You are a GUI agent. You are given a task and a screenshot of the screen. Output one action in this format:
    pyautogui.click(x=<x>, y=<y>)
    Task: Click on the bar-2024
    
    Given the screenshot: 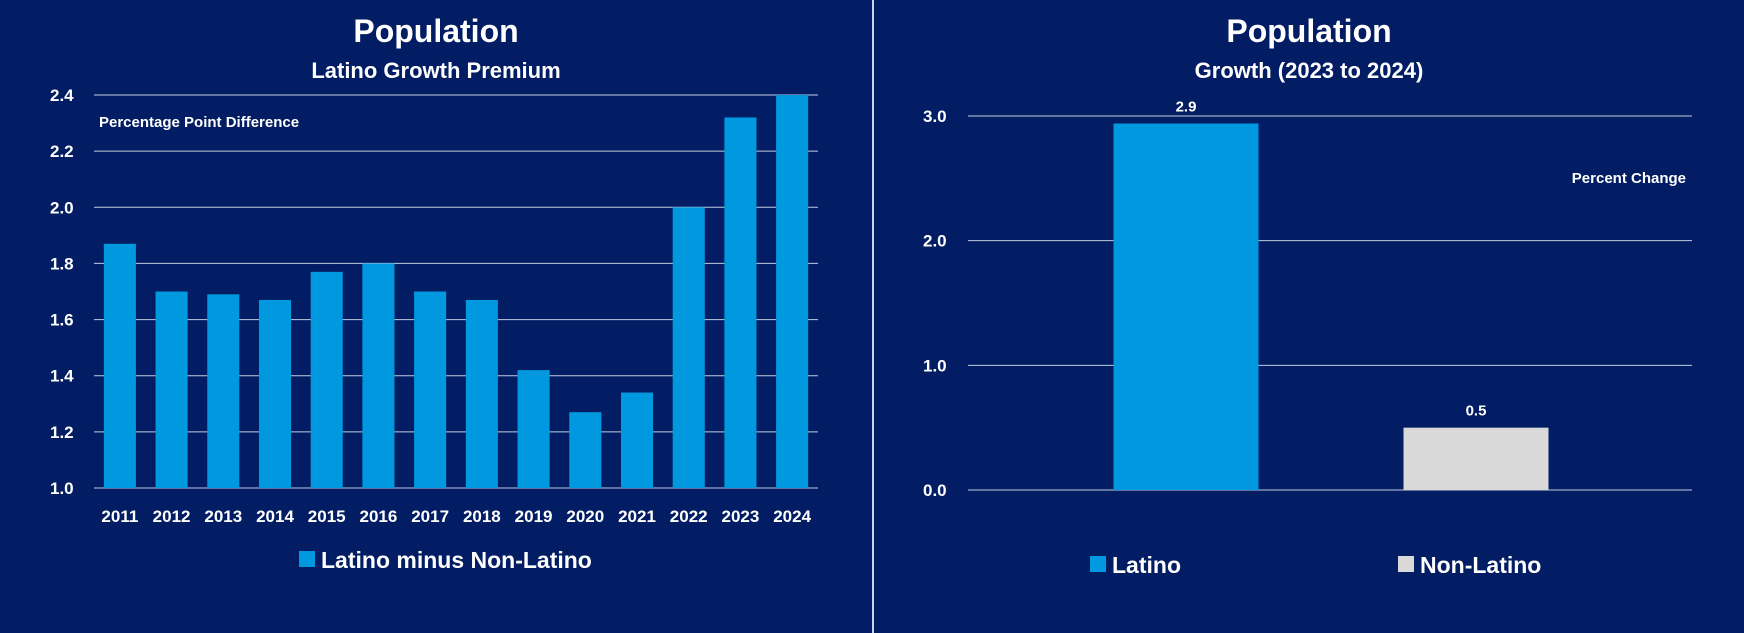 What is the action you would take?
    pyautogui.click(x=792, y=291)
    